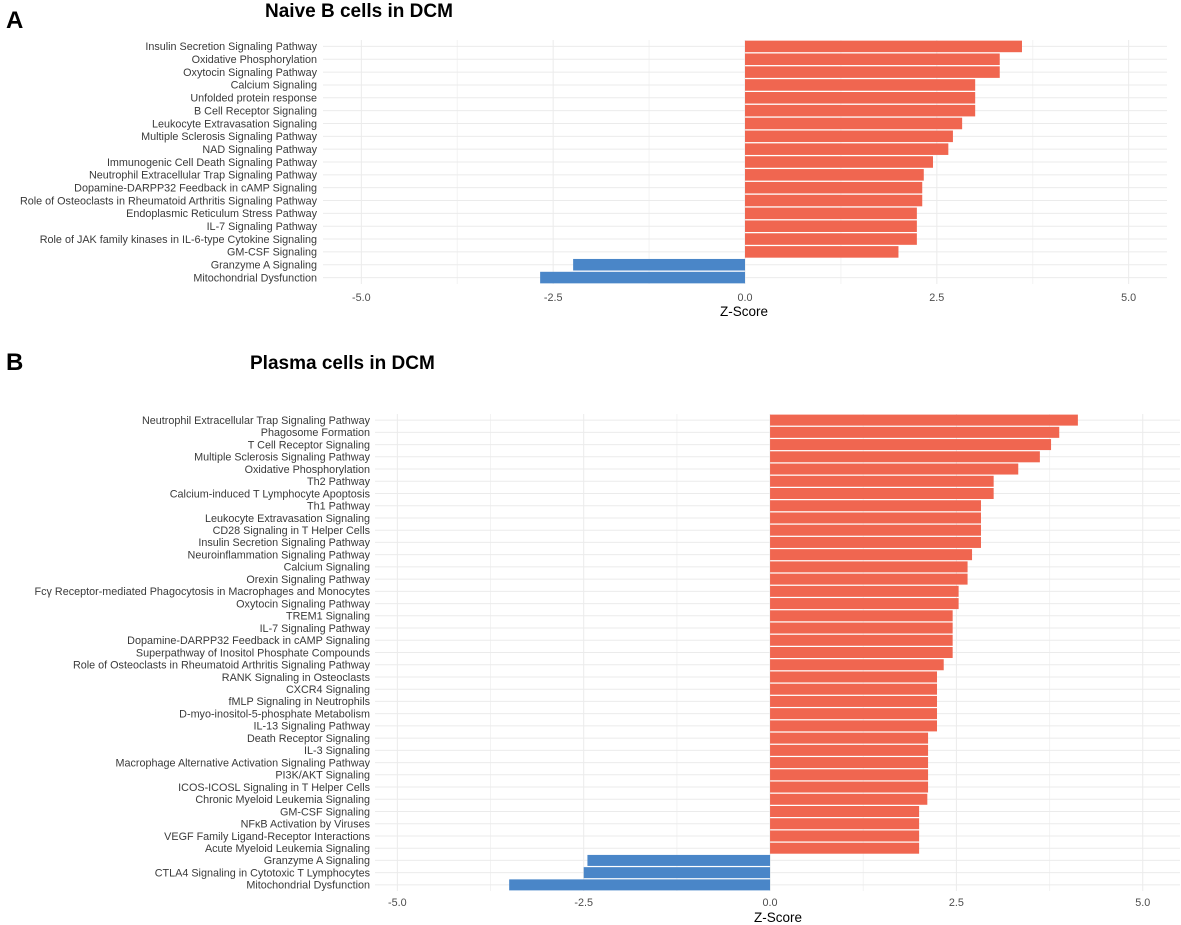 This screenshot has width=1181, height=925. Describe the element at coordinates (325, 812) in the screenshot. I see `category-label: GM-CSF Signaling` at that location.